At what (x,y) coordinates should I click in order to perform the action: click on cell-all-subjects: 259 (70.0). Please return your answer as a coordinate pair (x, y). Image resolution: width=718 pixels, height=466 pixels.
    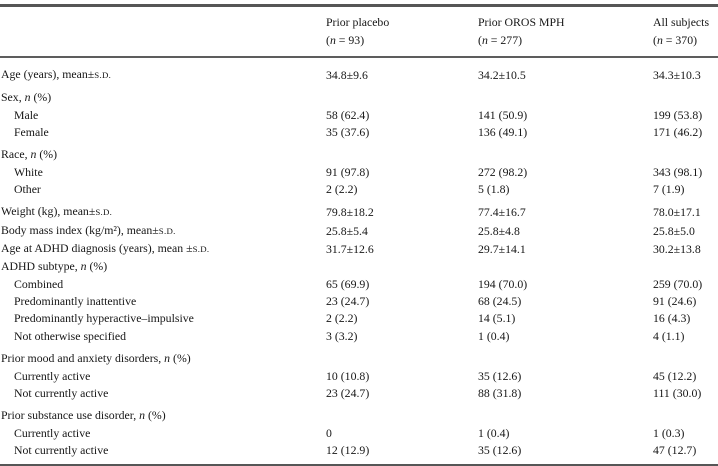
    Looking at the image, I should click on (678, 283).